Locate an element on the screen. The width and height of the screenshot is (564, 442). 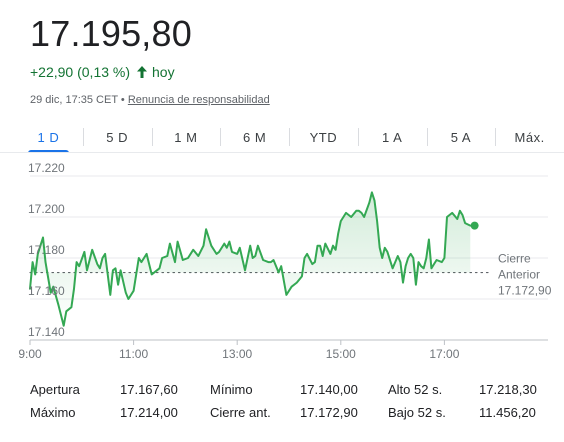
stat-label-prev-close: Cierre ant. is located at coordinates (240, 412).